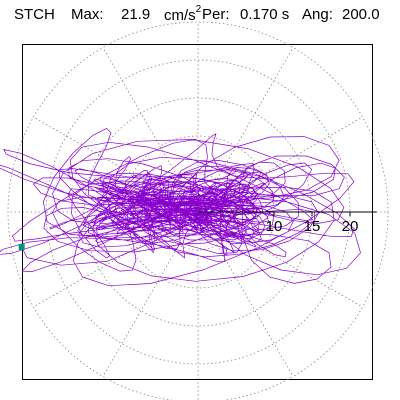  I want to click on max-unit: cm/s2, so click(183, 14).